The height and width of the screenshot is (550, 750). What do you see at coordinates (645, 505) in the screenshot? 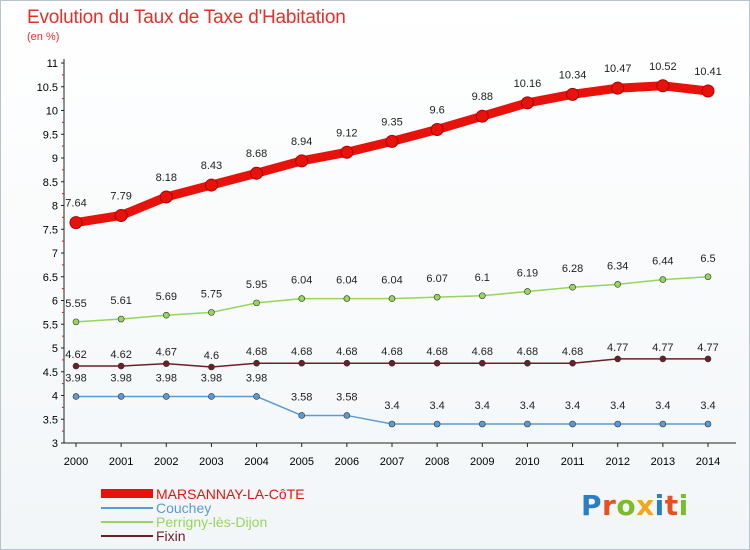
I see `logo-letter: x` at bounding box center [645, 505].